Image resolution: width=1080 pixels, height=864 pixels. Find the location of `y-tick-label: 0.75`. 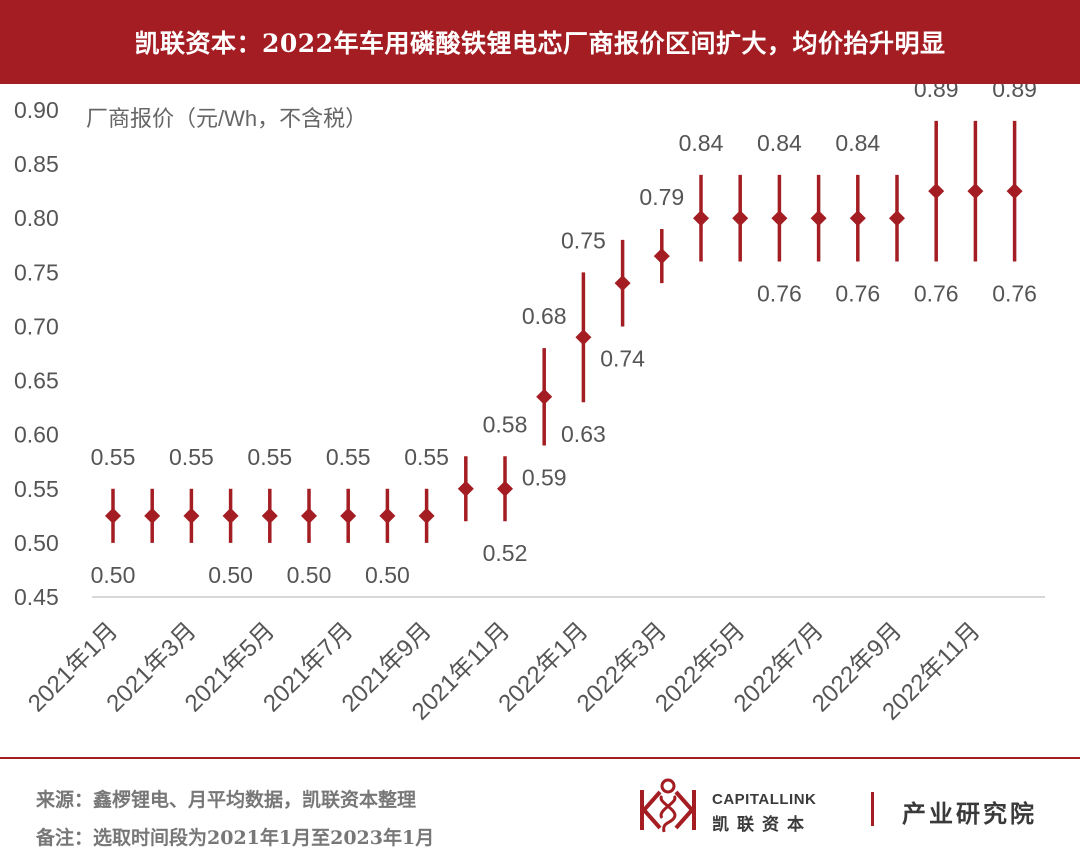

y-tick-label: 0.75 is located at coordinates (36, 272).